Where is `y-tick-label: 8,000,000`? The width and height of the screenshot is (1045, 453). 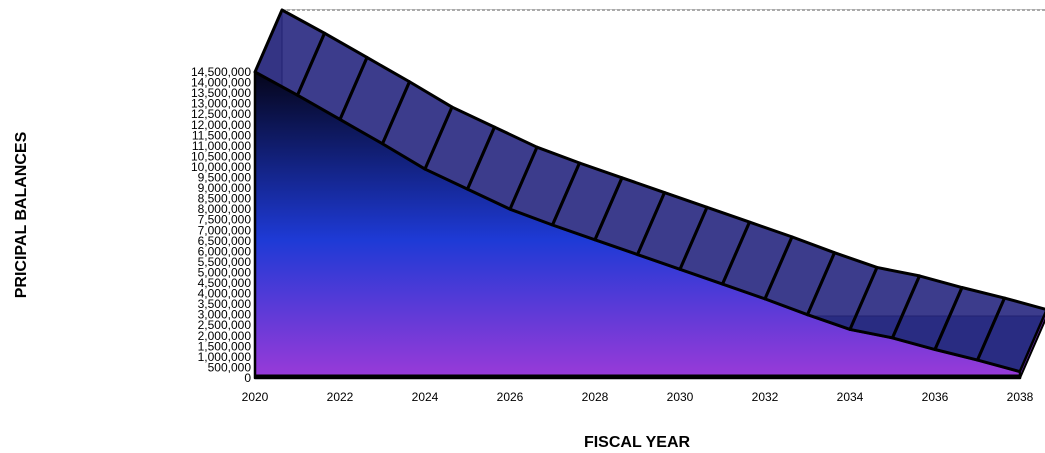 y-tick-label: 8,000,000 is located at coordinates (225, 209).